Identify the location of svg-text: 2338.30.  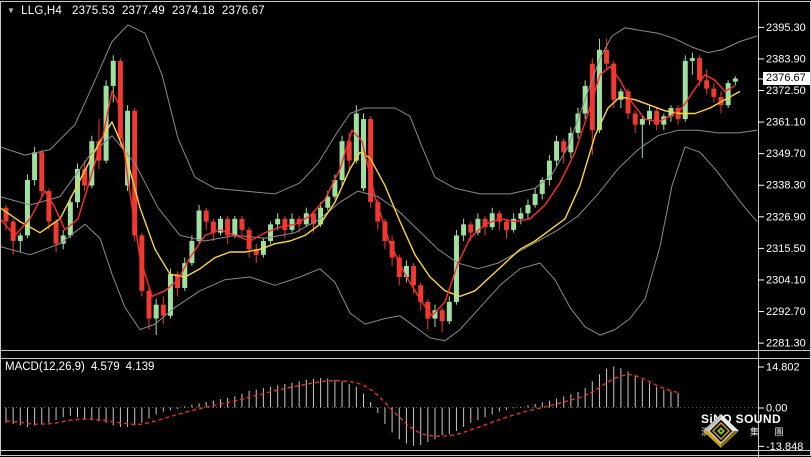
(786, 186).